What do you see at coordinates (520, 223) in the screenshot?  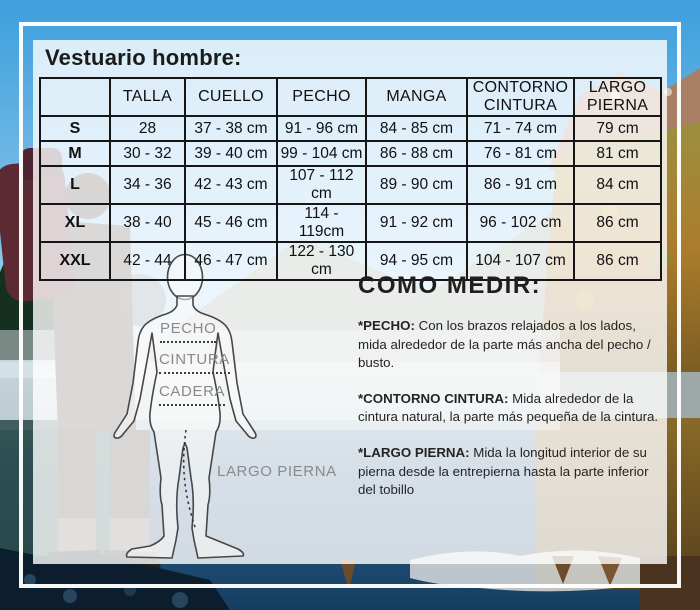 I see `table-cell: 96 - 102 cm` at bounding box center [520, 223].